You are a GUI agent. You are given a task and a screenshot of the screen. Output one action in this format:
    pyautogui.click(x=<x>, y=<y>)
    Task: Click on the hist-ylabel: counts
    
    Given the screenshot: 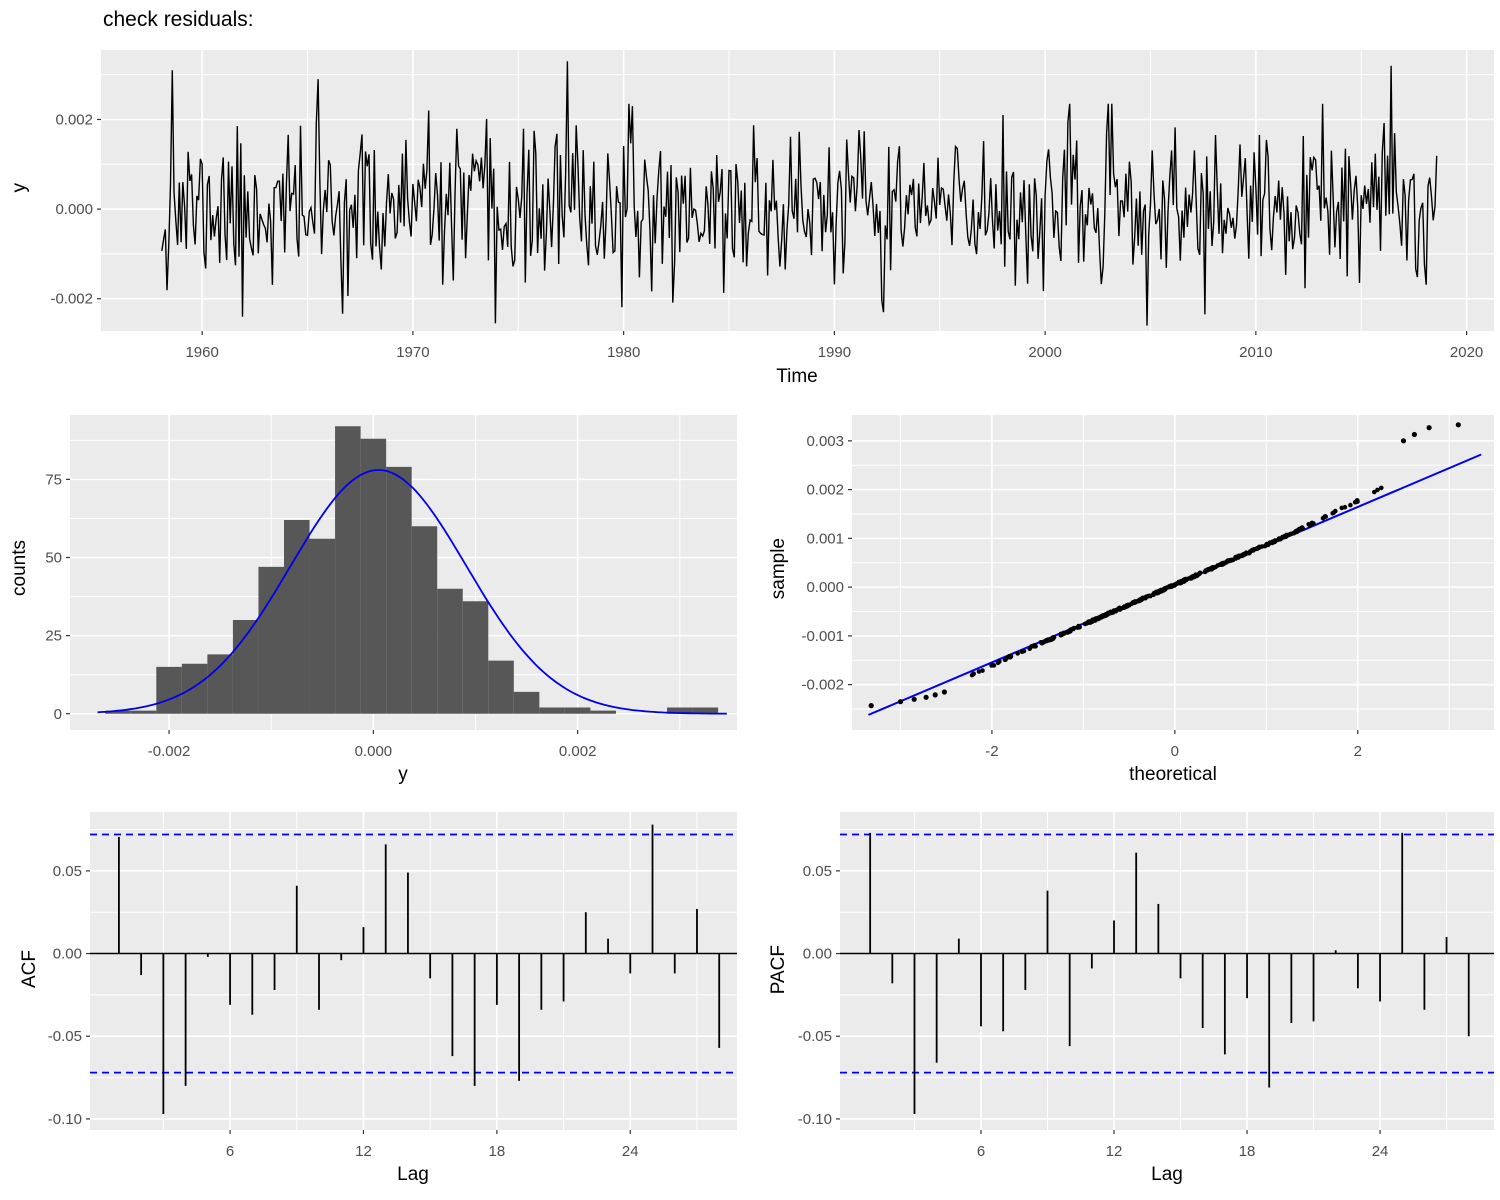 What is the action you would take?
    pyautogui.click(x=19, y=568)
    